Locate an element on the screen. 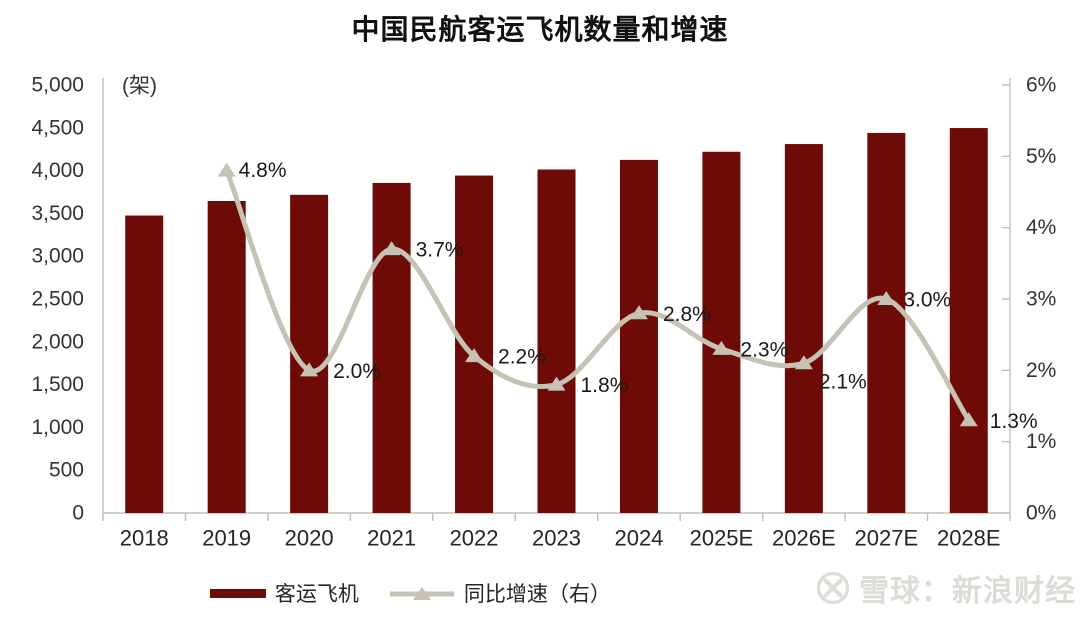 The image size is (1080, 619). svg-text: 4,500 is located at coordinates (57, 127).